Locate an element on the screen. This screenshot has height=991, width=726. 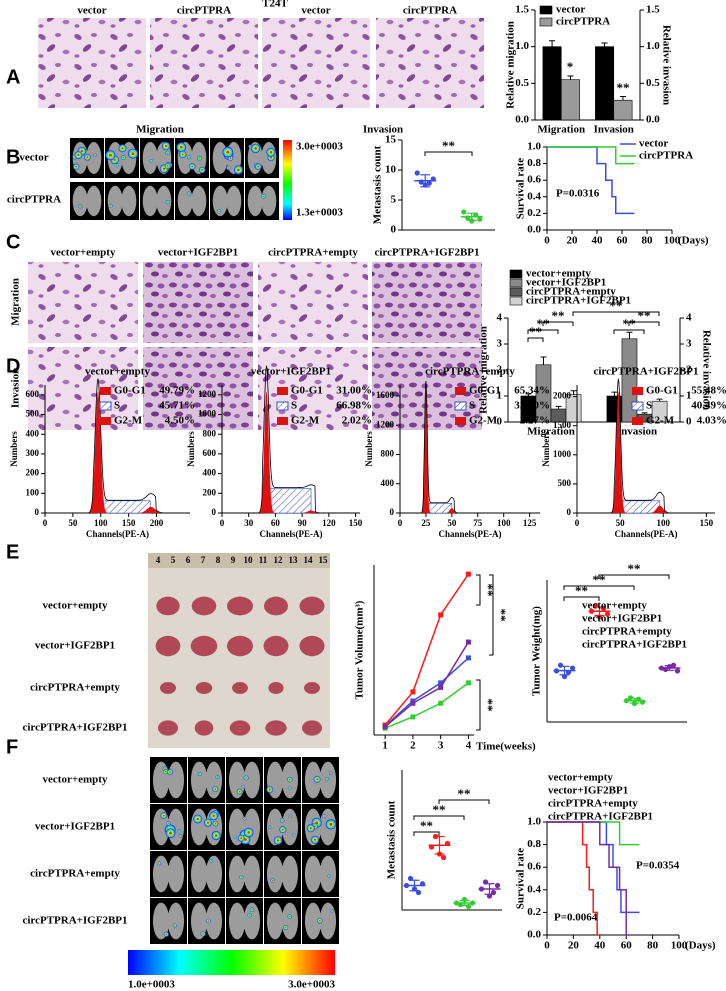
histogram-outline is located at coordinates (127, 446).